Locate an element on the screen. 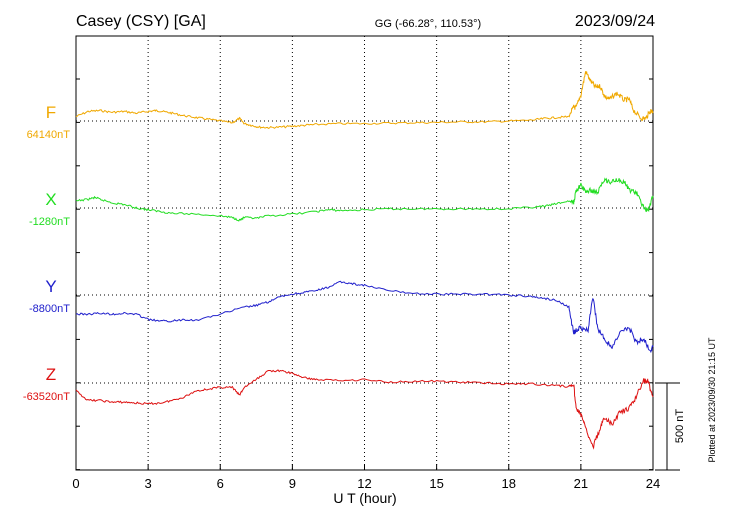  series-baseline-x: -1280nT is located at coordinates (49, 222).